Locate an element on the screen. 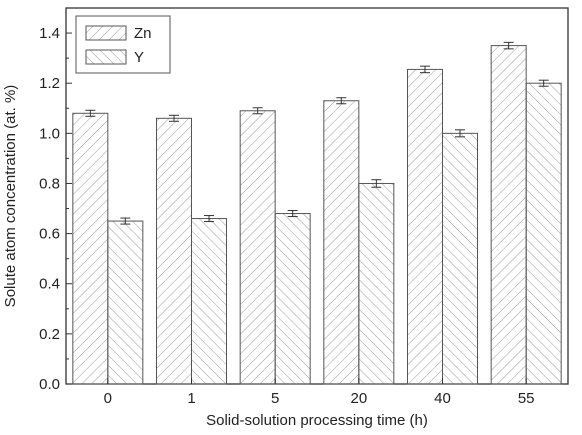 Image resolution: width=582 pixels, height=435 pixels. y-tick-label: 1.4 is located at coordinates (49, 33).